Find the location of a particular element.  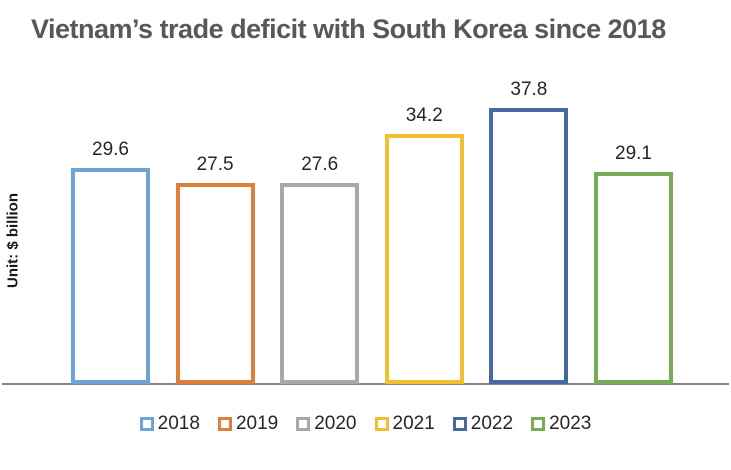

legend-label: 2020 is located at coordinates (335, 423).